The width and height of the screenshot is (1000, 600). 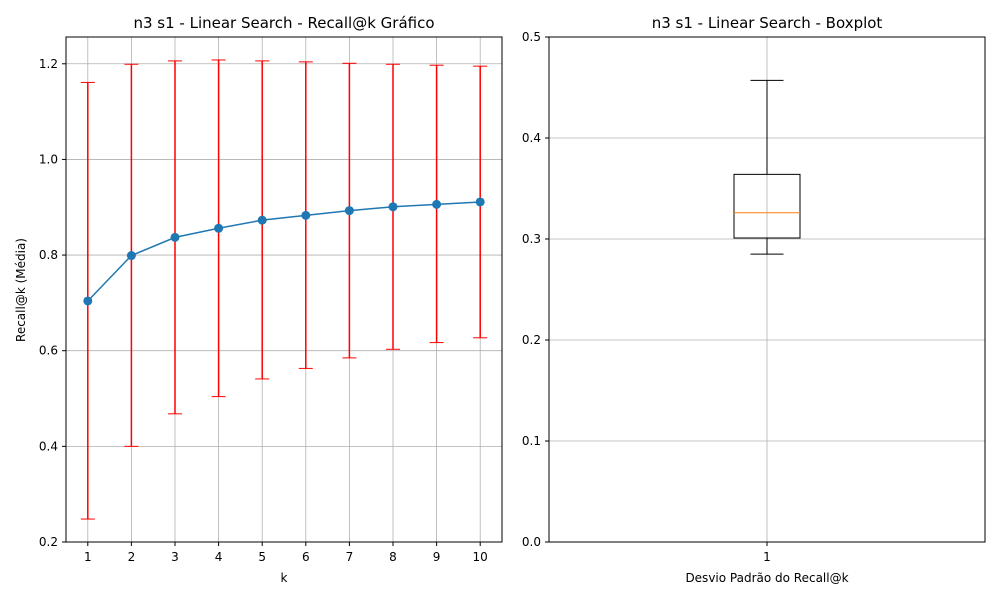 I want to click on left-y-tick-label: 0.4, so click(x=48, y=446).